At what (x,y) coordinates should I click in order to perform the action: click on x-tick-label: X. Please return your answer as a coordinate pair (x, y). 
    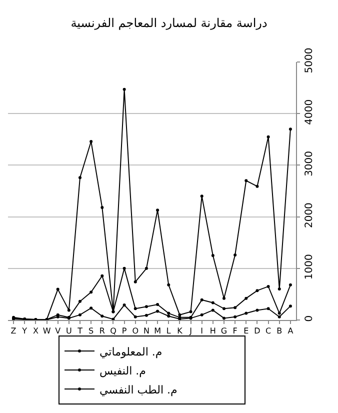
    Looking at the image, I should click on (35, 331).